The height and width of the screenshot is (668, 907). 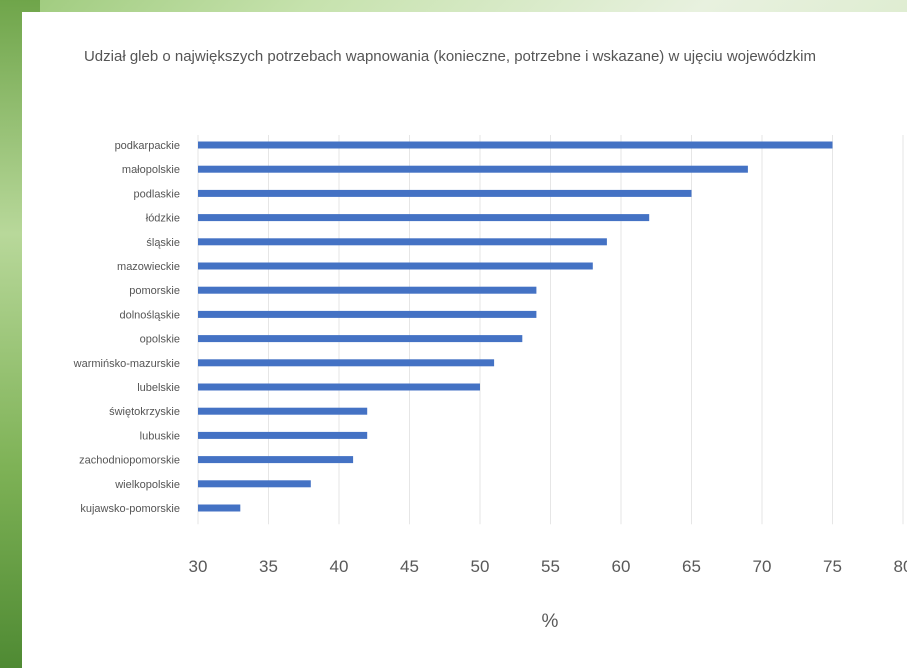 What do you see at coordinates (268, 566) in the screenshot?
I see `x-tick-label: 35` at bounding box center [268, 566].